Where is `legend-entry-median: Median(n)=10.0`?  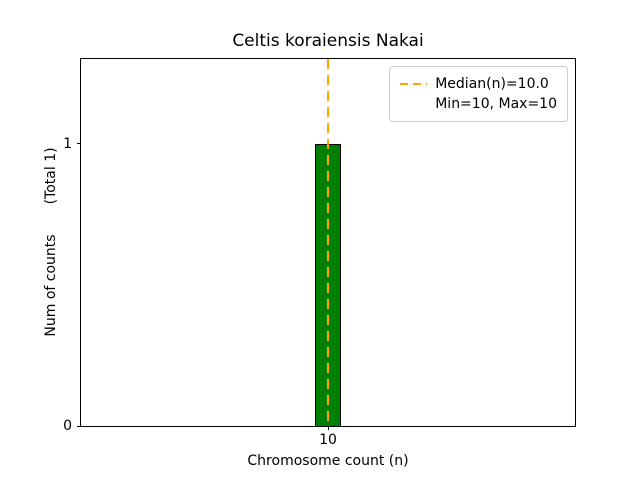
legend-entry-median: Median(n)=10.0 is located at coordinates (478, 84).